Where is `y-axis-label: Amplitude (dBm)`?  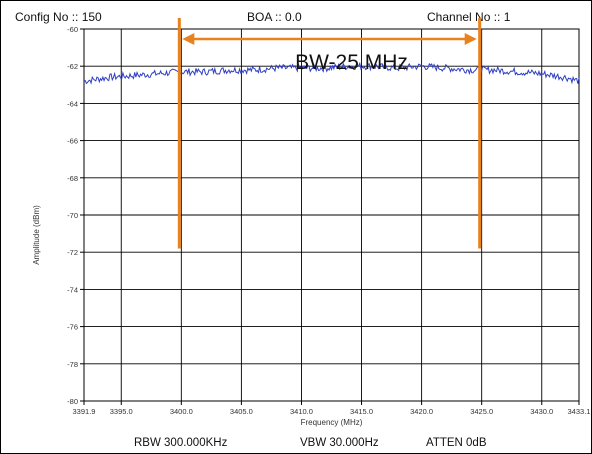 y-axis-label: Amplitude (dBm) is located at coordinates (36, 235).